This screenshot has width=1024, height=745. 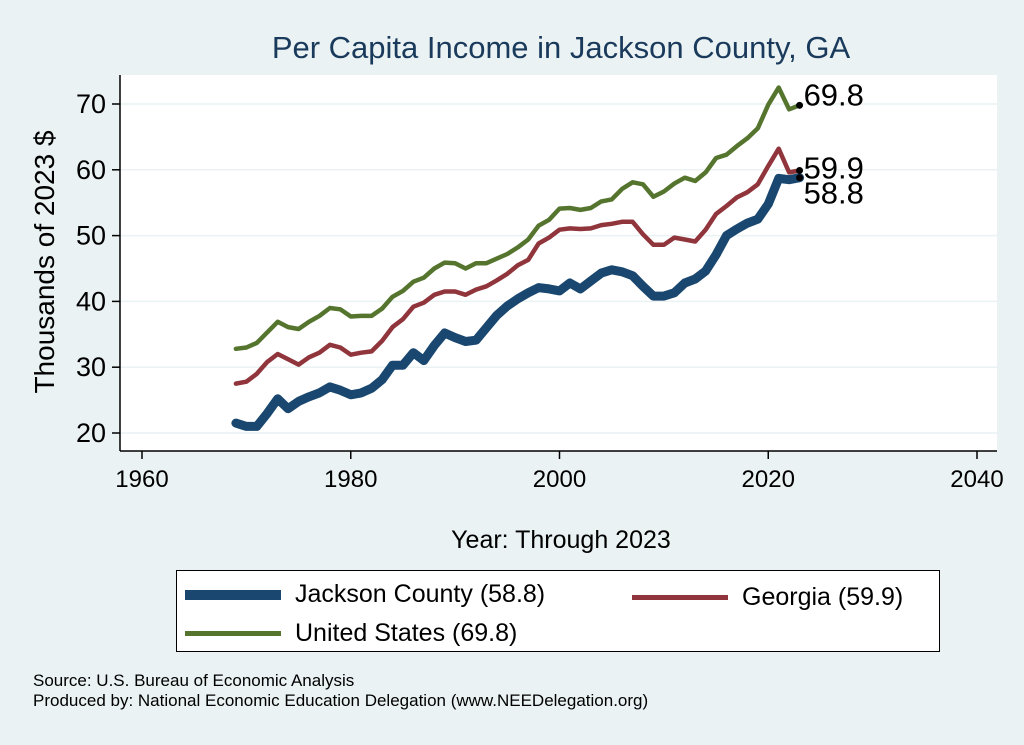 I want to click on legend-swatch-jackson, so click(x=233, y=594).